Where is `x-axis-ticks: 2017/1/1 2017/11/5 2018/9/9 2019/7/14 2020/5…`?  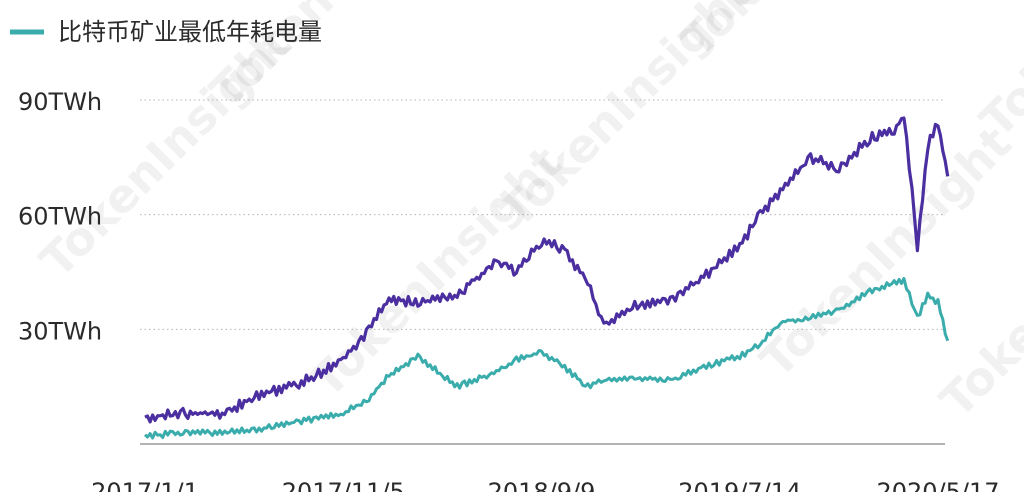
x-axis-ticks: 2017/1/1 2017/11/5 2018/9/9 2019/7/14 2020/5… is located at coordinates (545, 485).